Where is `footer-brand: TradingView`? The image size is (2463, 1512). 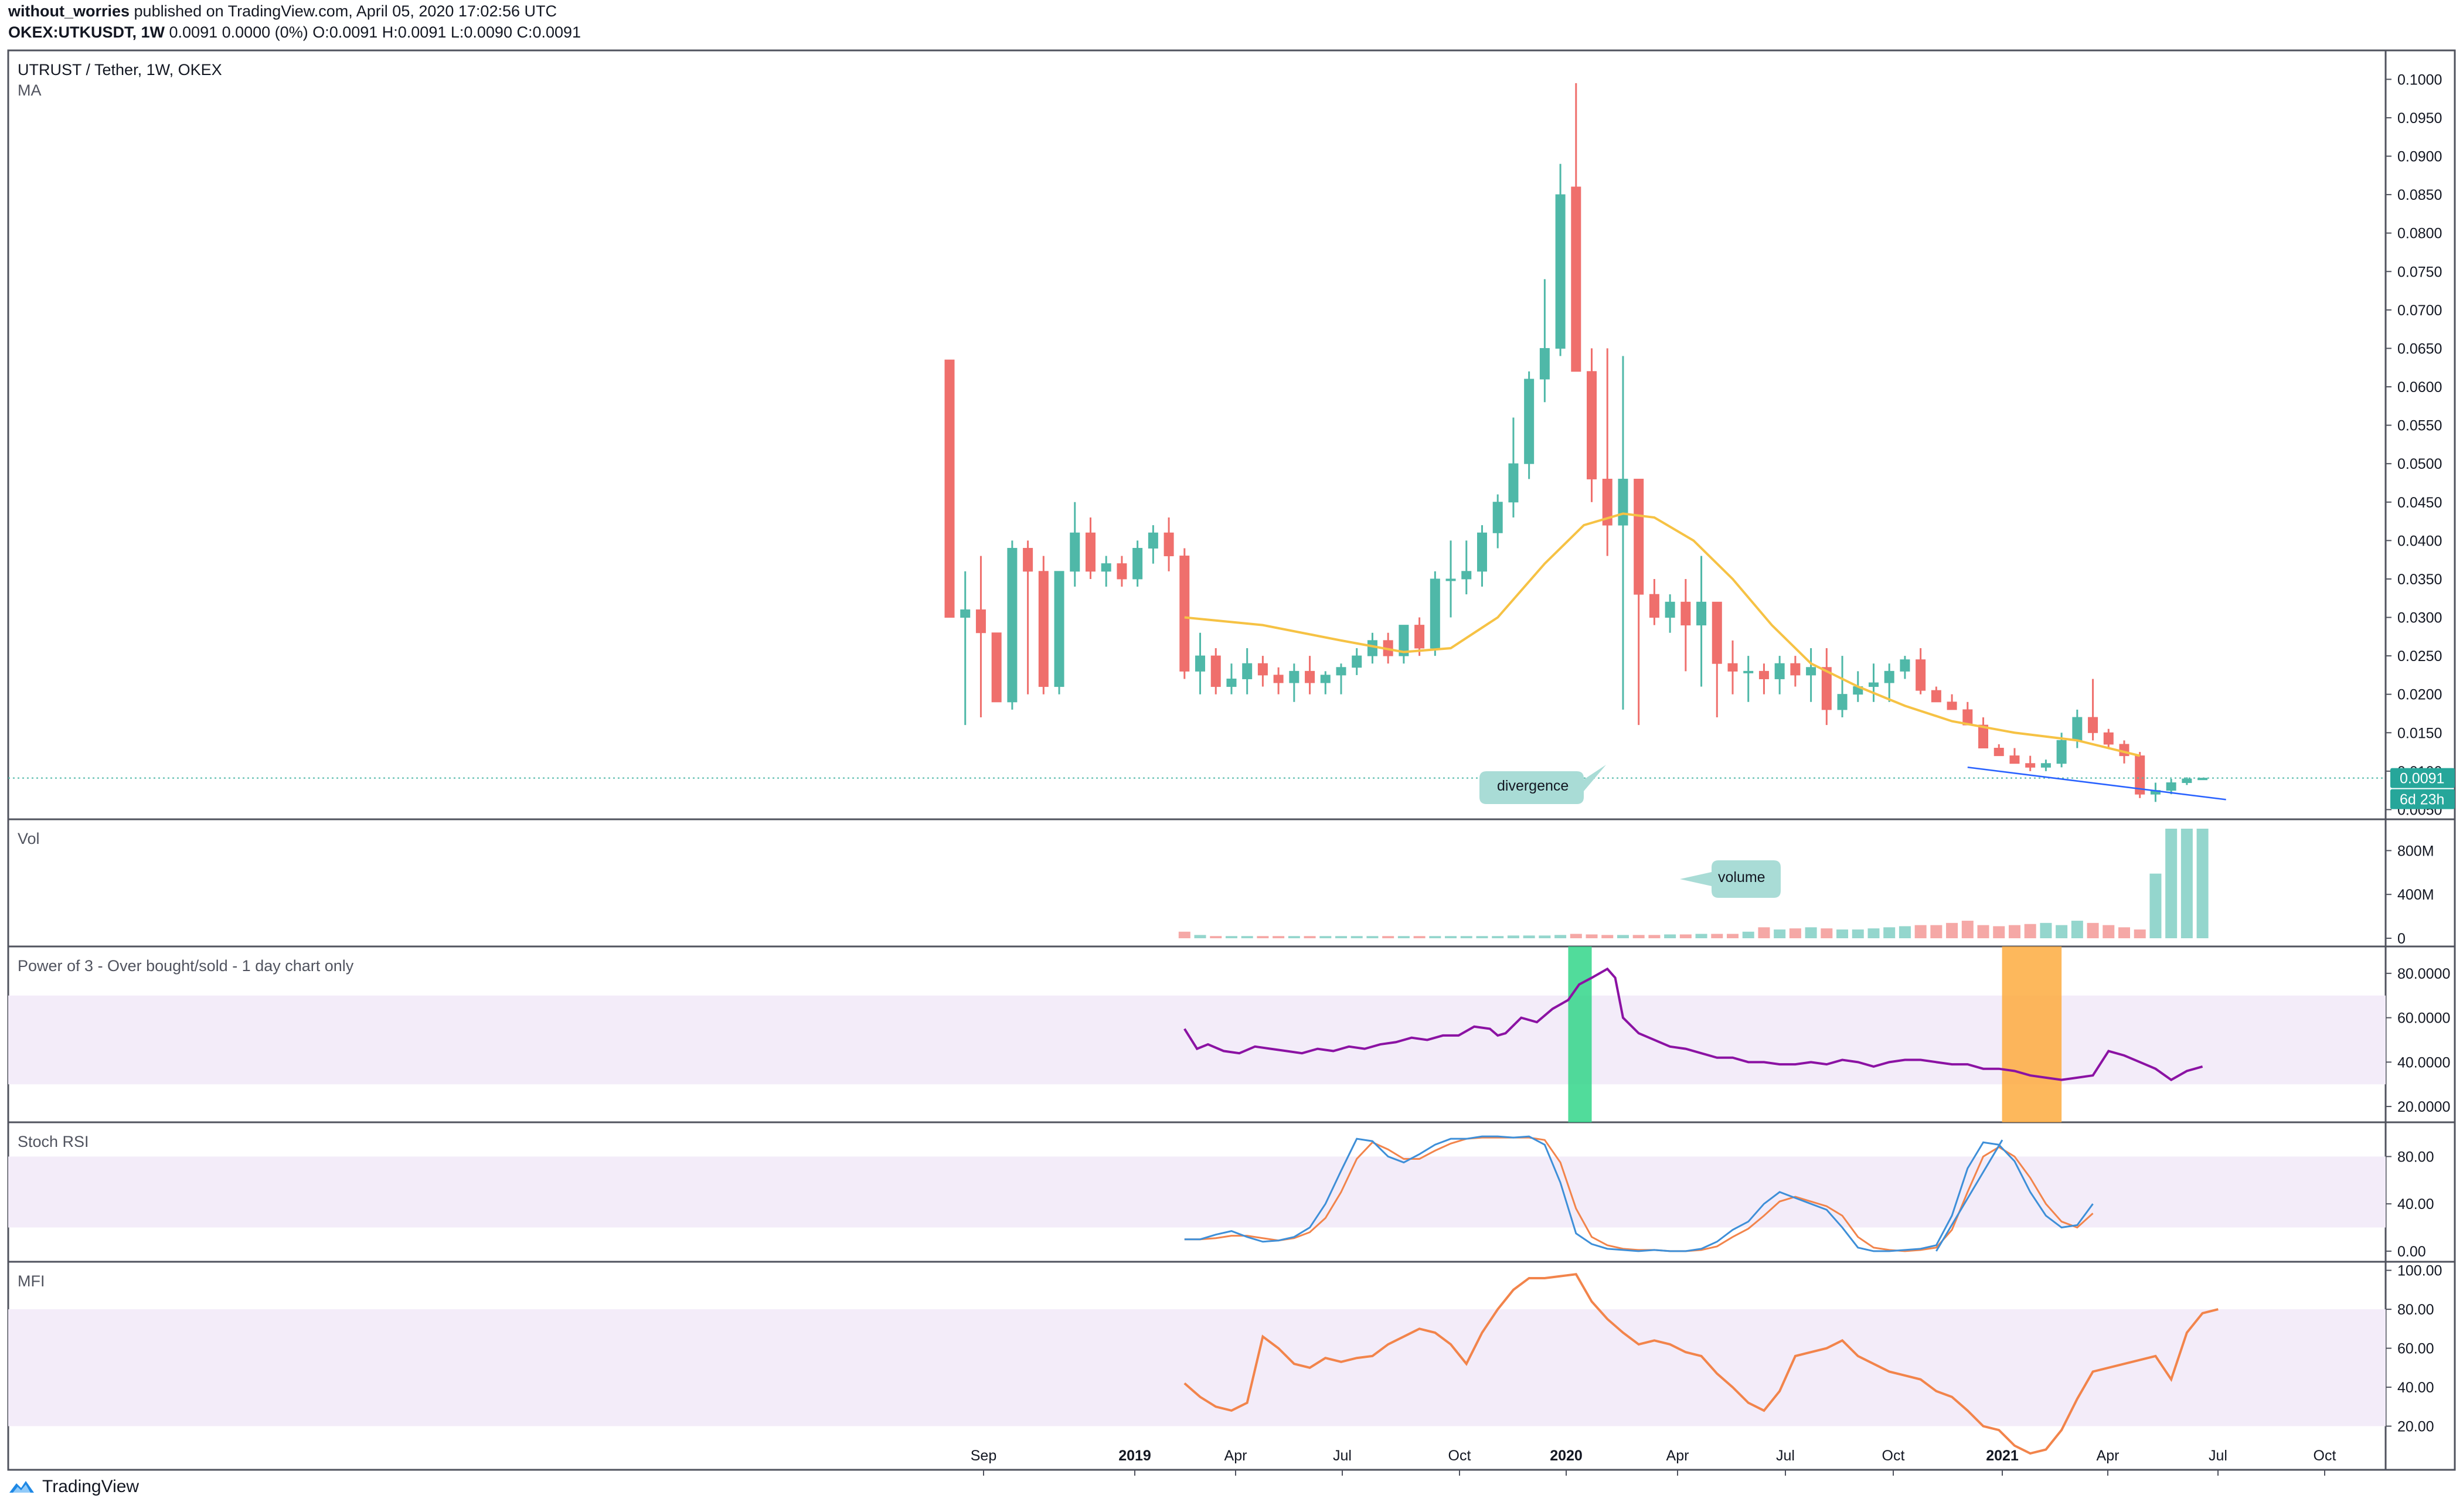 footer-brand: TradingView is located at coordinates (73, 1487).